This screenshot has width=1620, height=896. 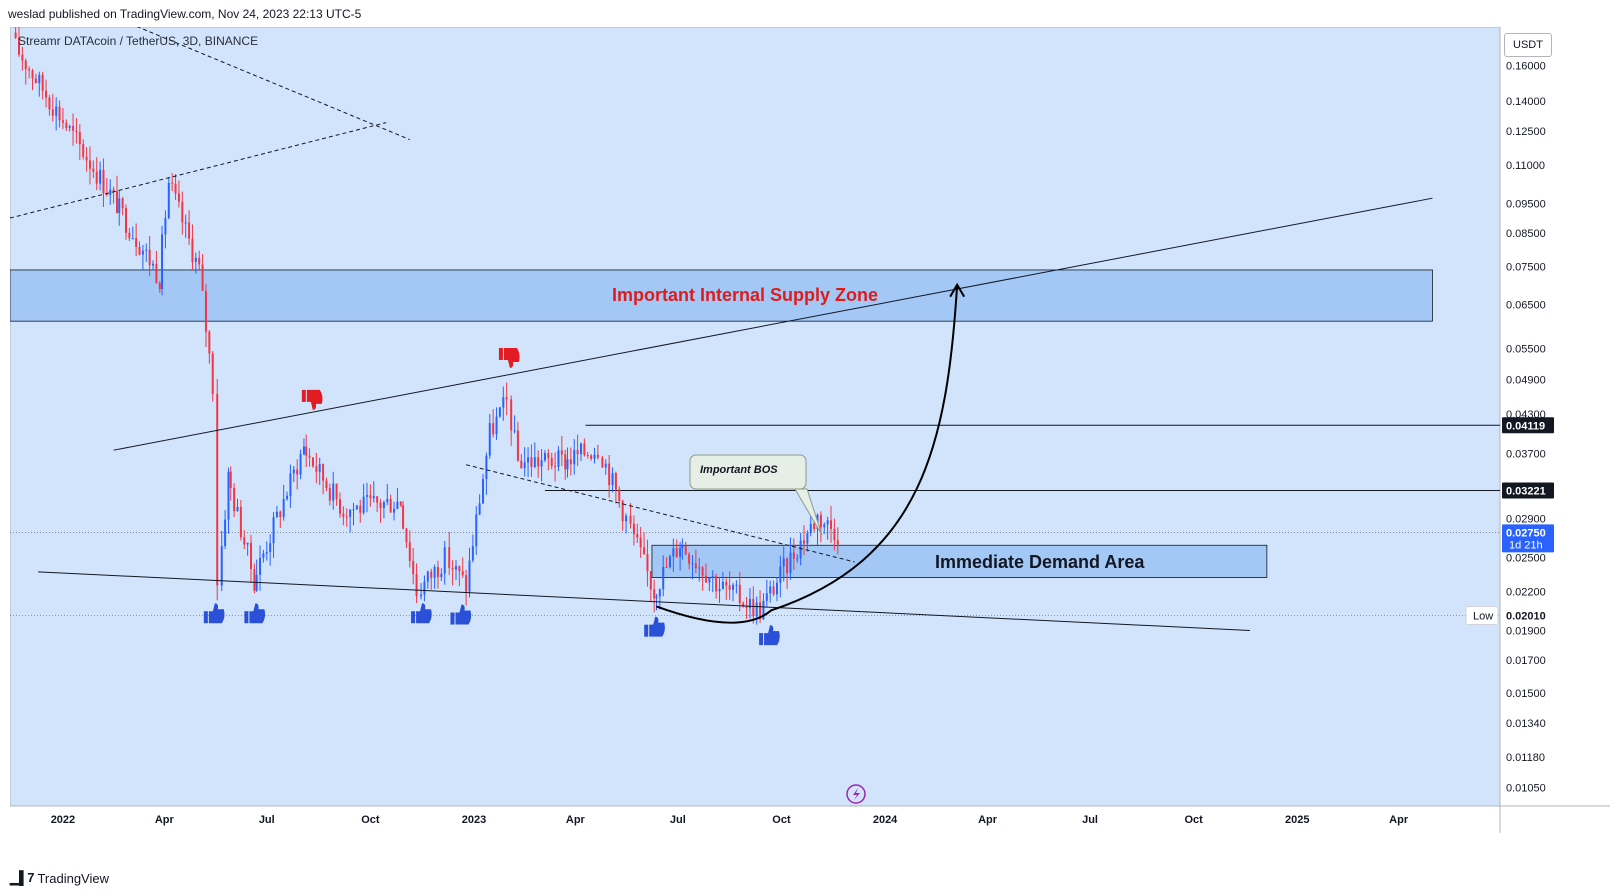 I want to click on price-tick-label: 0.02500, so click(x=1526, y=559).